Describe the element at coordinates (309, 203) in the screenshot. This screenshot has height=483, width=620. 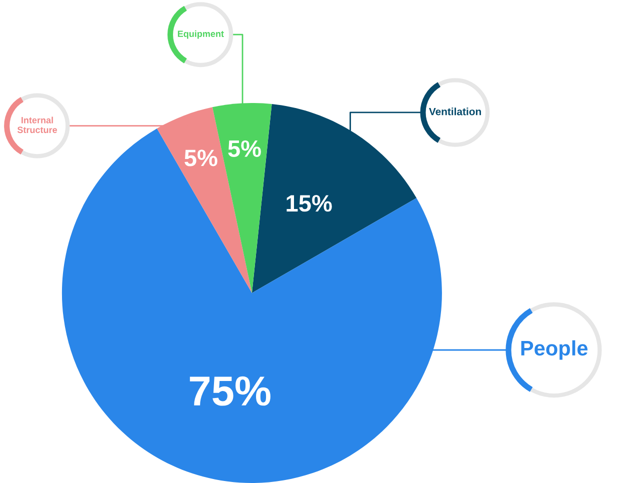
I see `data-label: 15%` at that location.